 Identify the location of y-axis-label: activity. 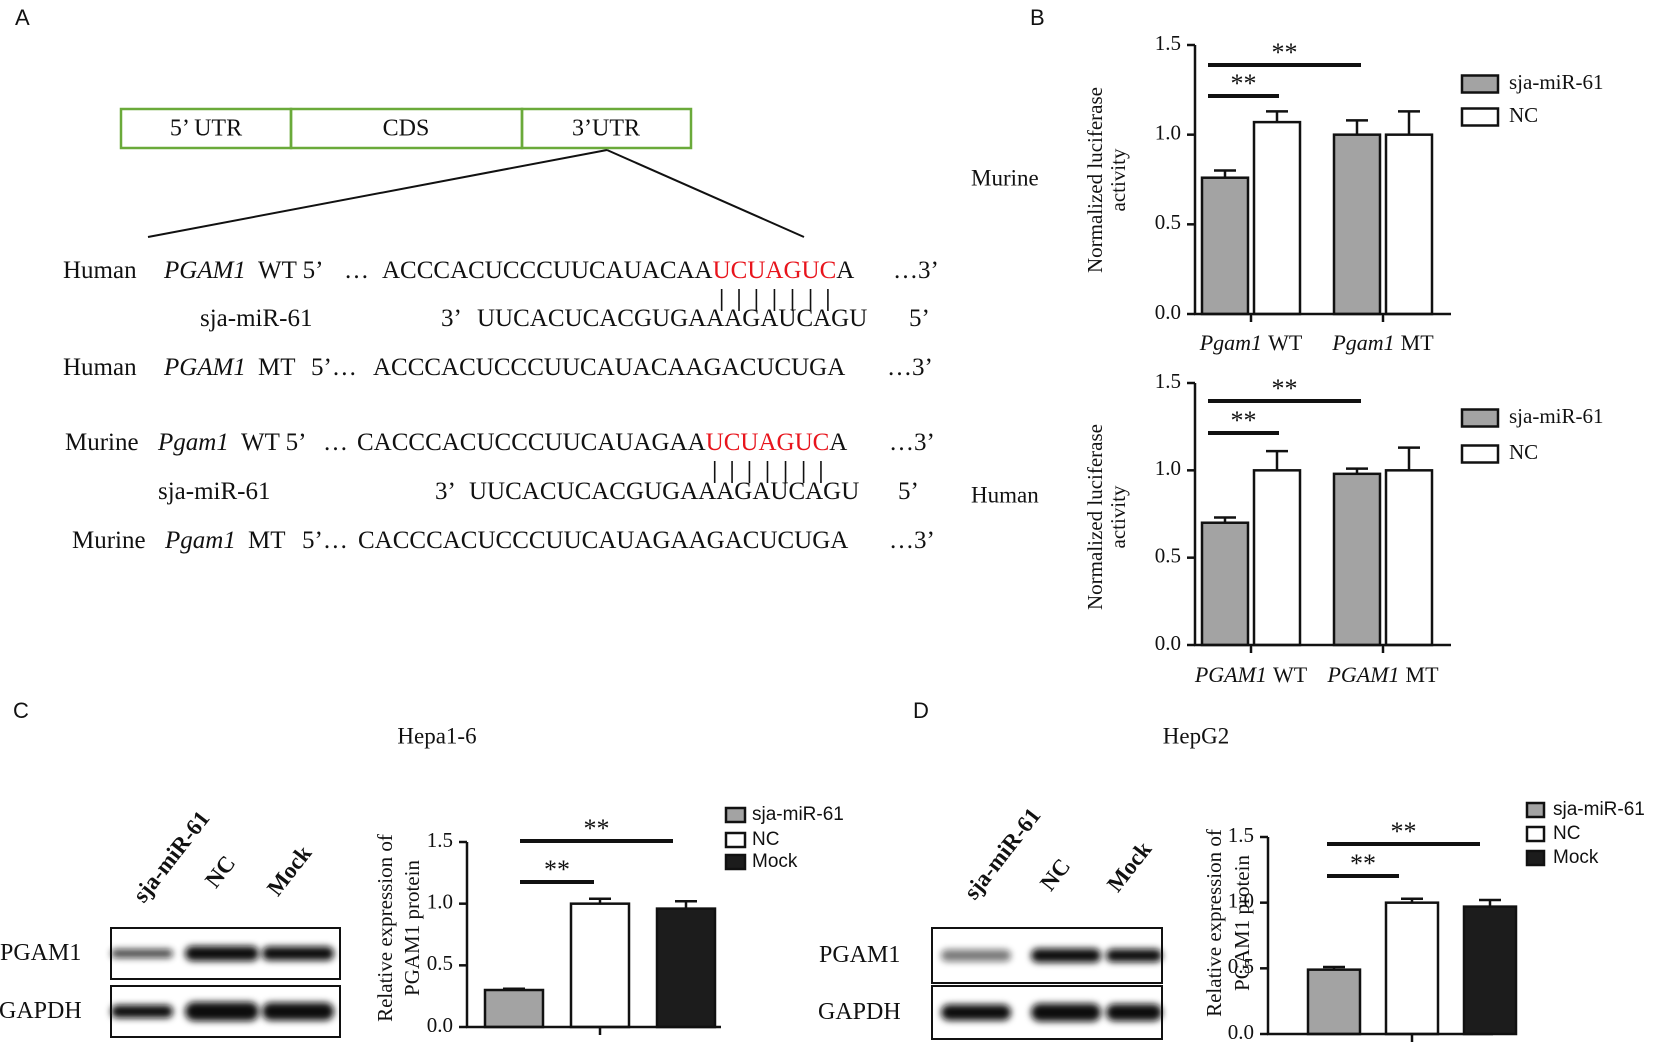
(1118, 516).